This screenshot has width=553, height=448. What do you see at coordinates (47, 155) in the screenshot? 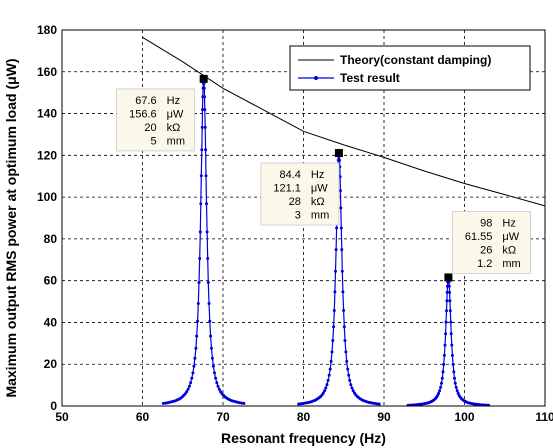
I see `y-tick-label: 120` at bounding box center [47, 155].